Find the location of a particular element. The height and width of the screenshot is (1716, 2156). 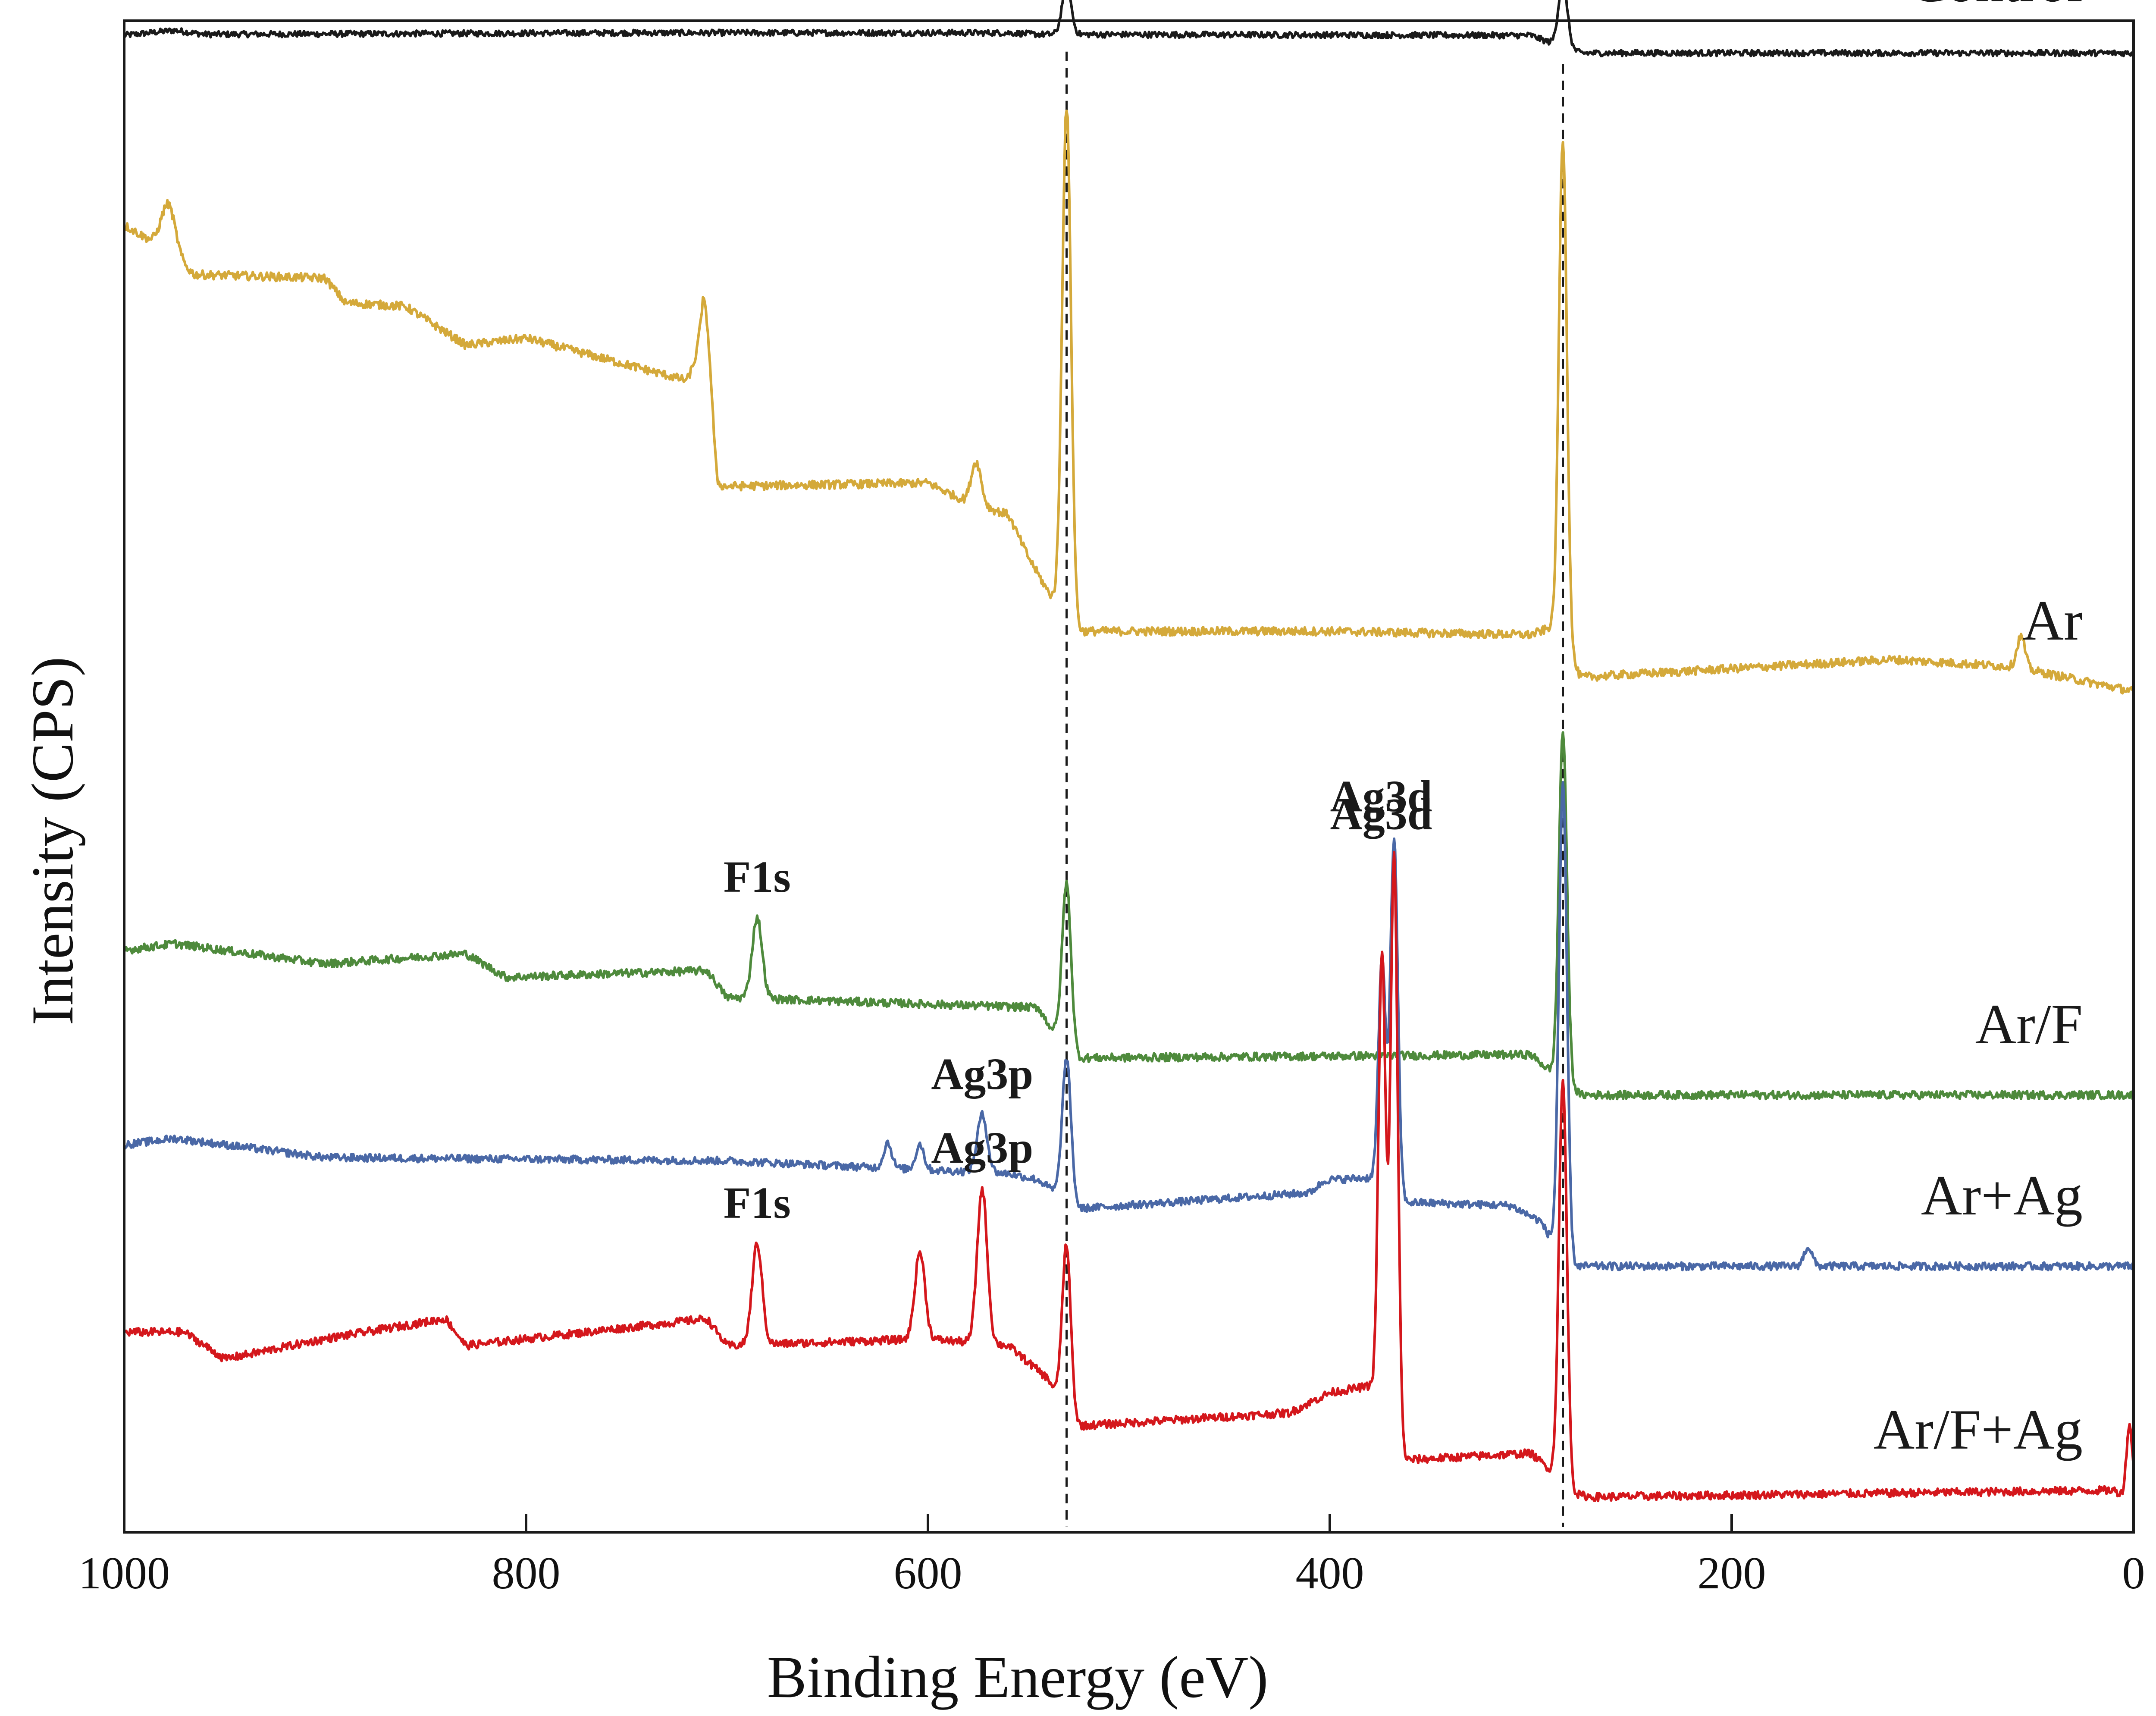

series-label-ar-f: Ar/F is located at coordinates (2029, 1024).